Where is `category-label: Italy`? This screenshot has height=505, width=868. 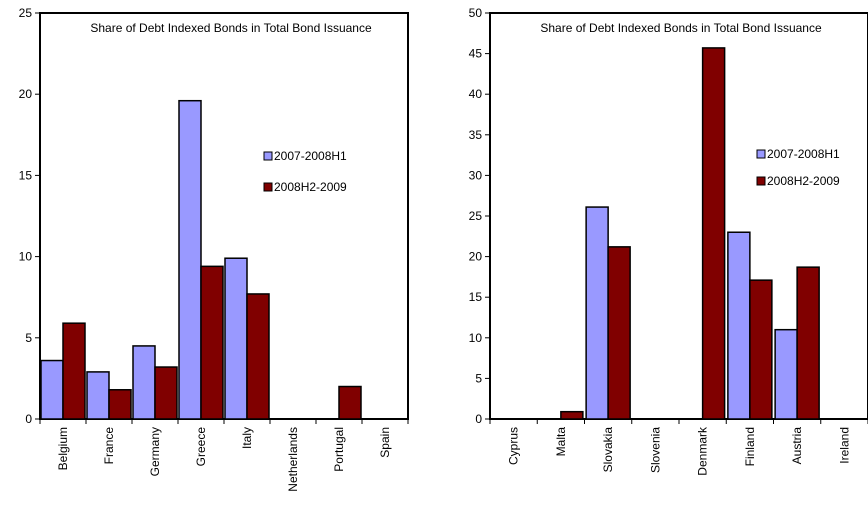 category-label: Italy is located at coordinates (247, 438).